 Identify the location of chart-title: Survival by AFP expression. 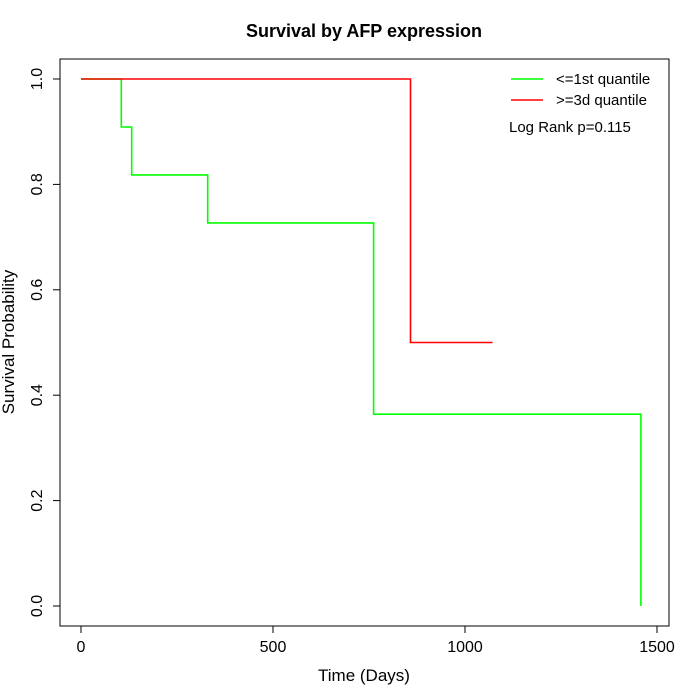
(364, 31).